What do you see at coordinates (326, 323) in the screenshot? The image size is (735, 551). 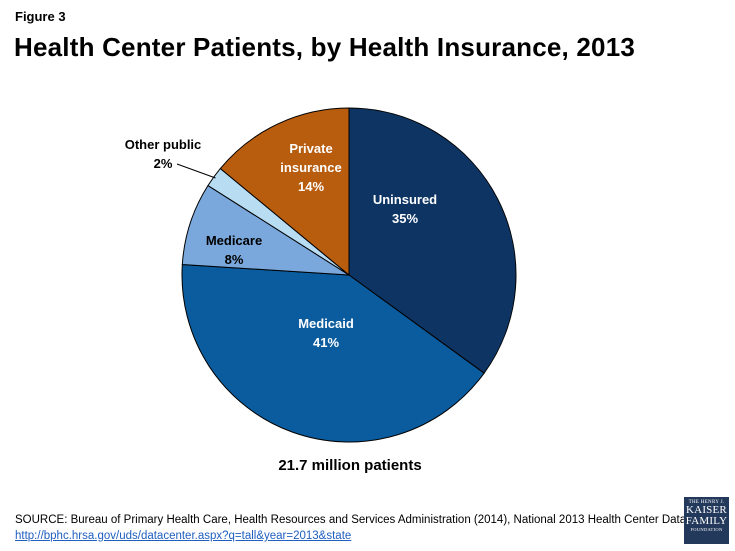 I see `slice-name-label: Medicaid` at bounding box center [326, 323].